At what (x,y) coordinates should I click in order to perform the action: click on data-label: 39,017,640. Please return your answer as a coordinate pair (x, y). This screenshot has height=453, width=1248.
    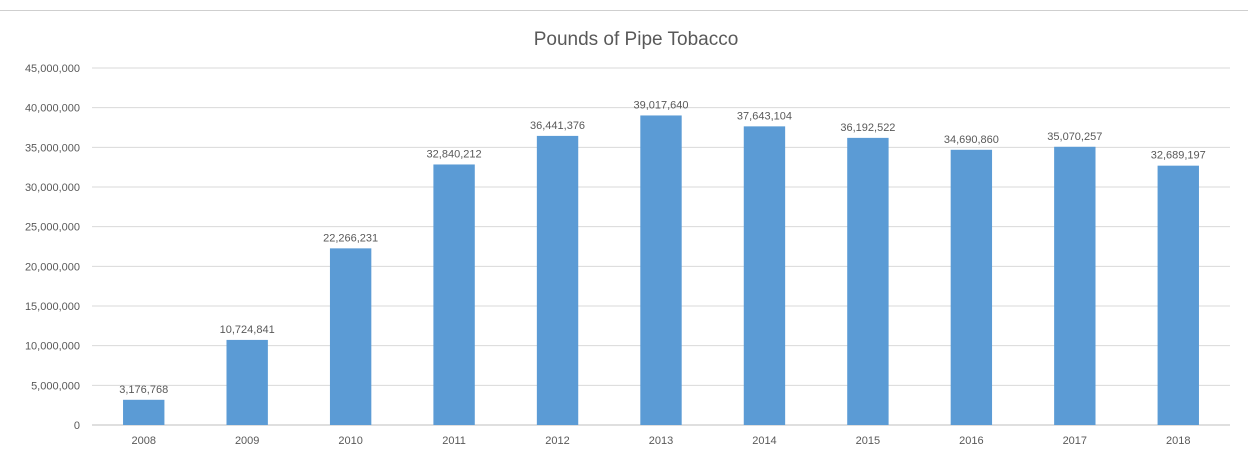
    Looking at the image, I should click on (660, 105).